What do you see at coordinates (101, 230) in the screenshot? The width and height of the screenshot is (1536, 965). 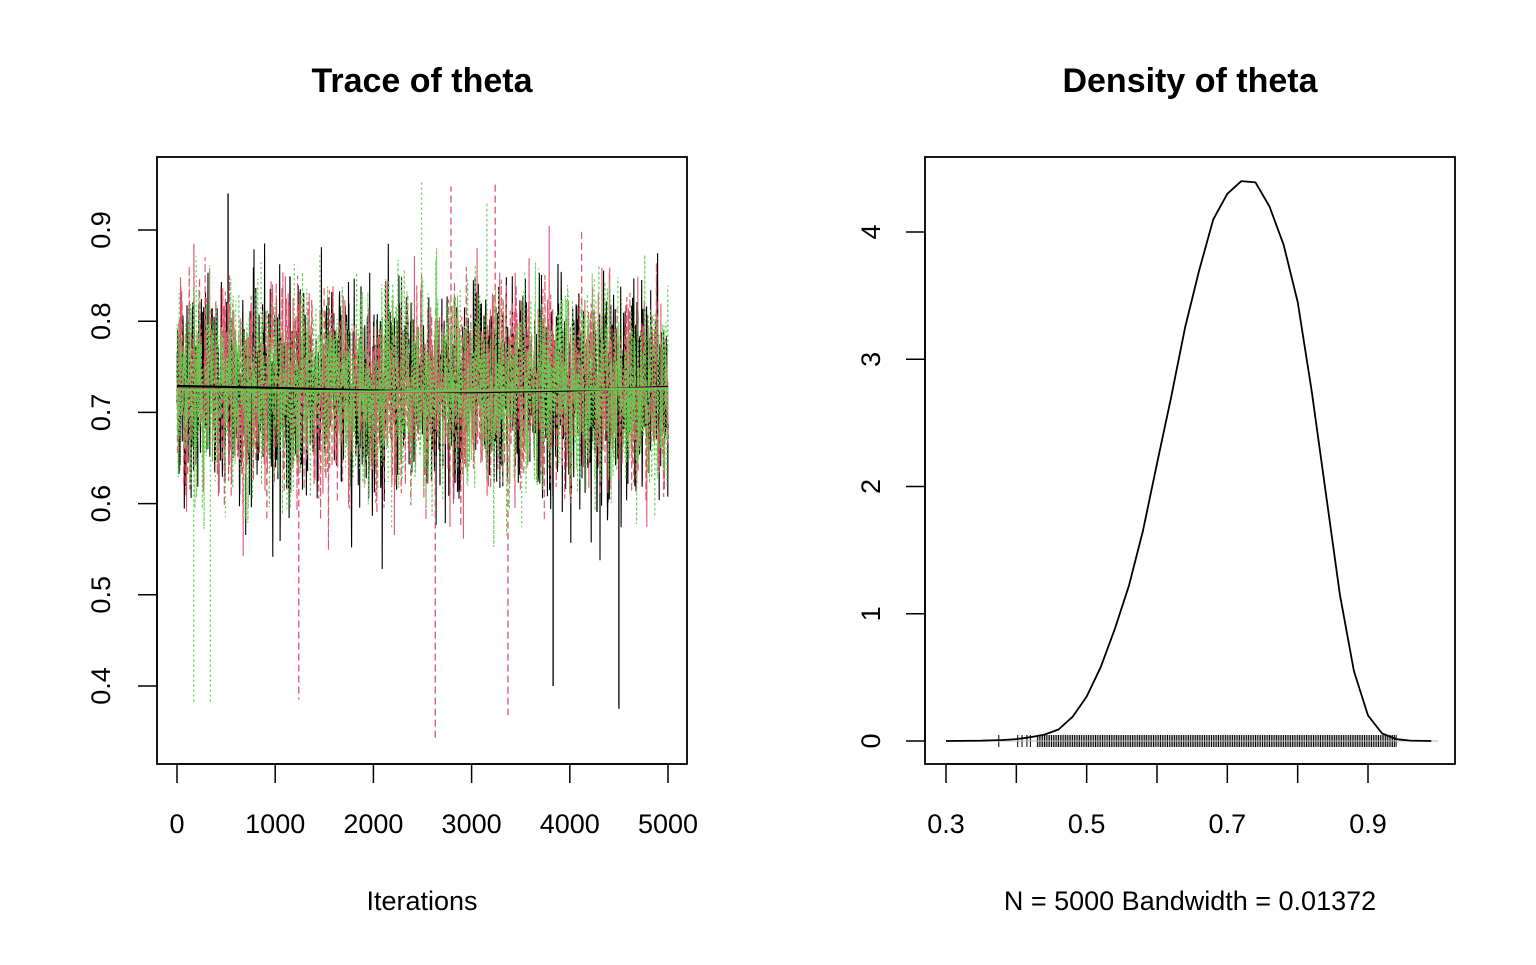 I see `trace-y-tick-label: 0.9` at bounding box center [101, 230].